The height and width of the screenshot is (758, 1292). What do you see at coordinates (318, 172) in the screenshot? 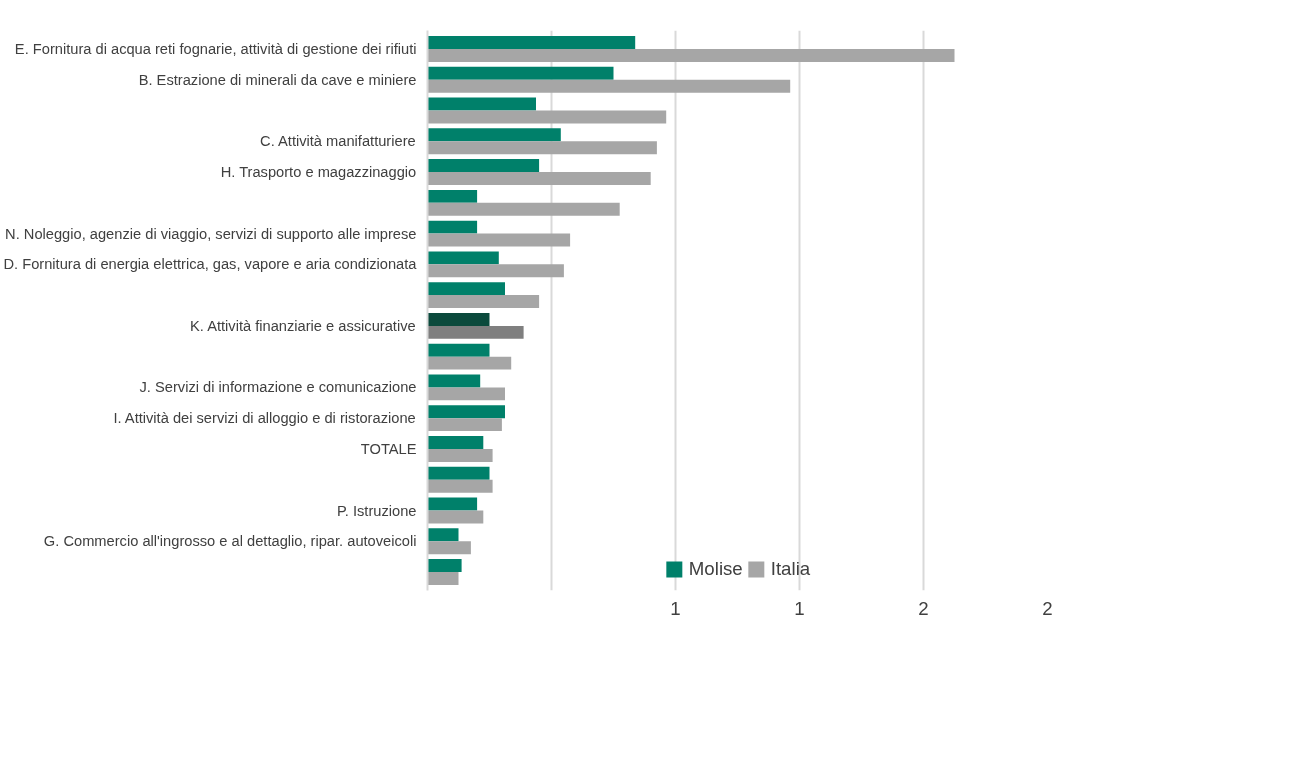
I see `y-tick-label: H. Trasporto e magazzinaggio` at bounding box center [318, 172].